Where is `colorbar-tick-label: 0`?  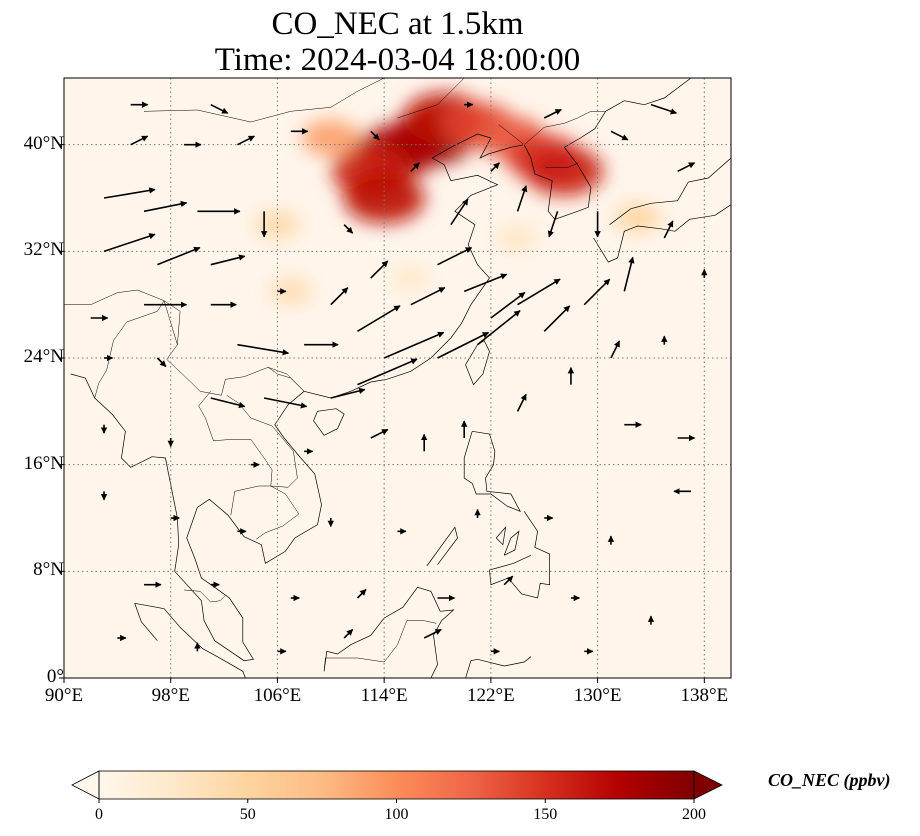 colorbar-tick-label: 0 is located at coordinates (99, 814).